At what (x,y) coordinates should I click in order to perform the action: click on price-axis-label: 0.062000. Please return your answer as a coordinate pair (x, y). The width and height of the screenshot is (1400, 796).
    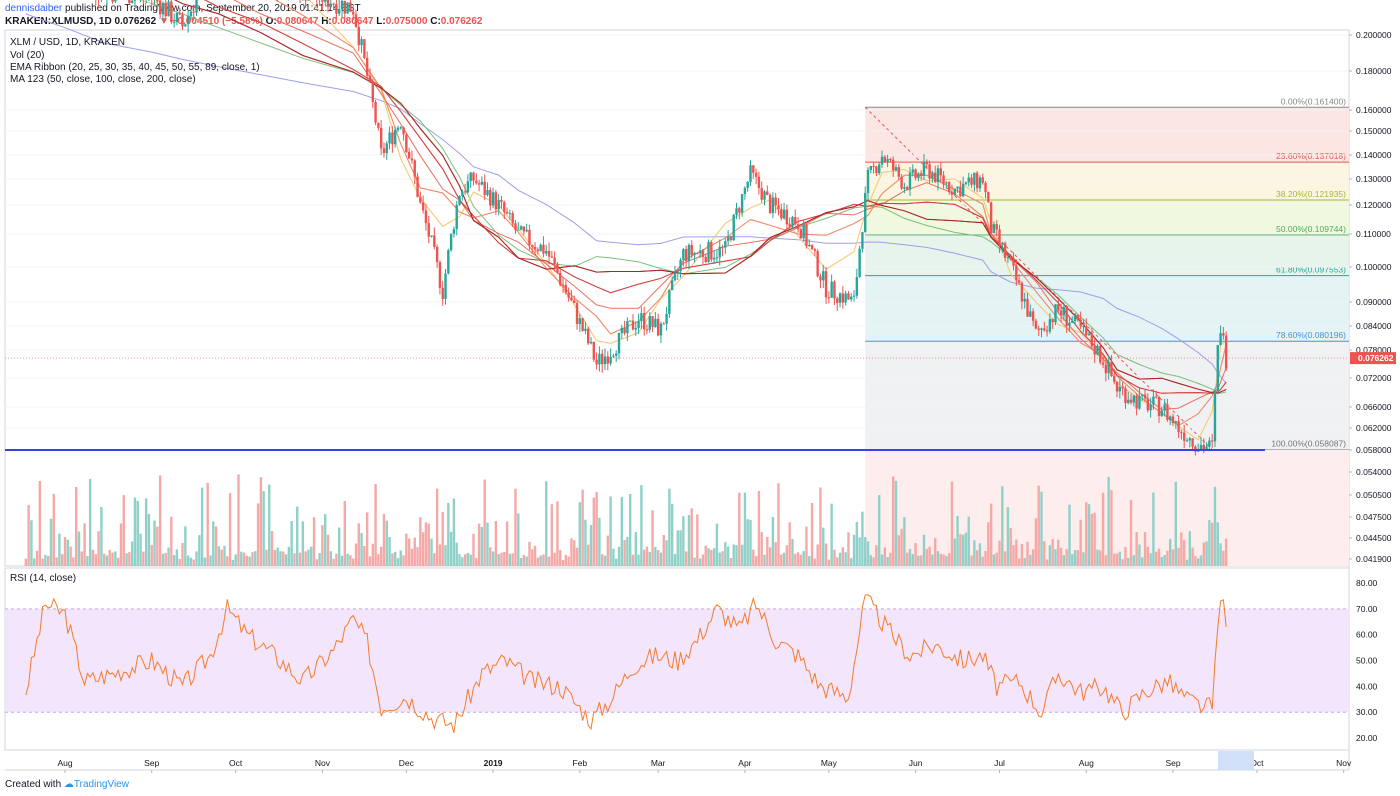
    Looking at the image, I should click on (1374, 428).